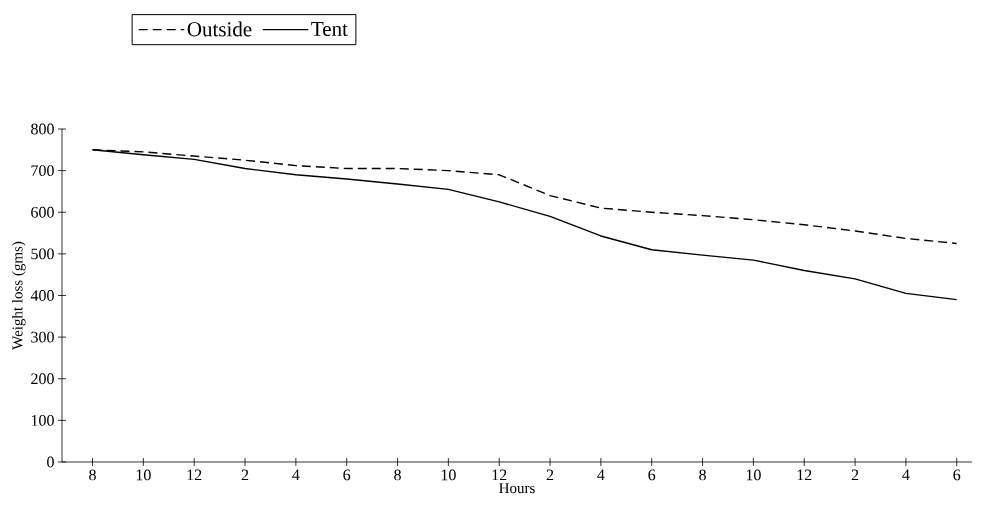 The width and height of the screenshot is (1005, 532). What do you see at coordinates (42, 254) in the screenshot?
I see `y-tick-label: 500` at bounding box center [42, 254].